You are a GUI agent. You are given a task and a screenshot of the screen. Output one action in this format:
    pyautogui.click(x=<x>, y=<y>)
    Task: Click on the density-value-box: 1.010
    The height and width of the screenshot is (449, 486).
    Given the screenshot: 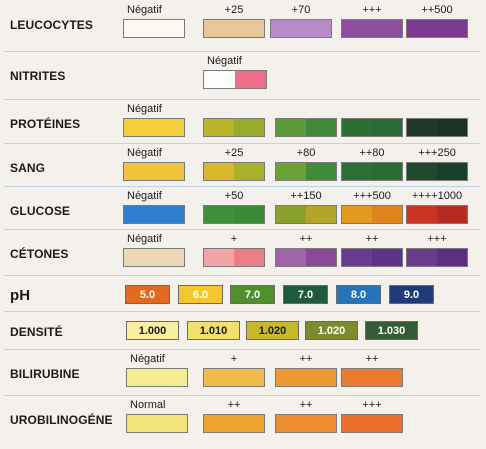 What is the action you would take?
    pyautogui.click(x=213, y=330)
    